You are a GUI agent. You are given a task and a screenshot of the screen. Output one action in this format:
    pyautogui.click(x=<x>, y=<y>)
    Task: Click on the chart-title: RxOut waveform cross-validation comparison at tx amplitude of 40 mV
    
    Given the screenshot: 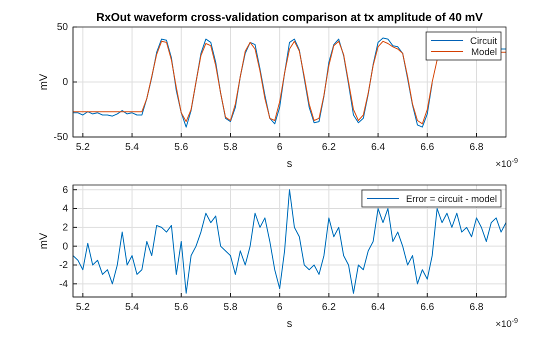 What is the action you would take?
    pyautogui.click(x=290, y=18)
    